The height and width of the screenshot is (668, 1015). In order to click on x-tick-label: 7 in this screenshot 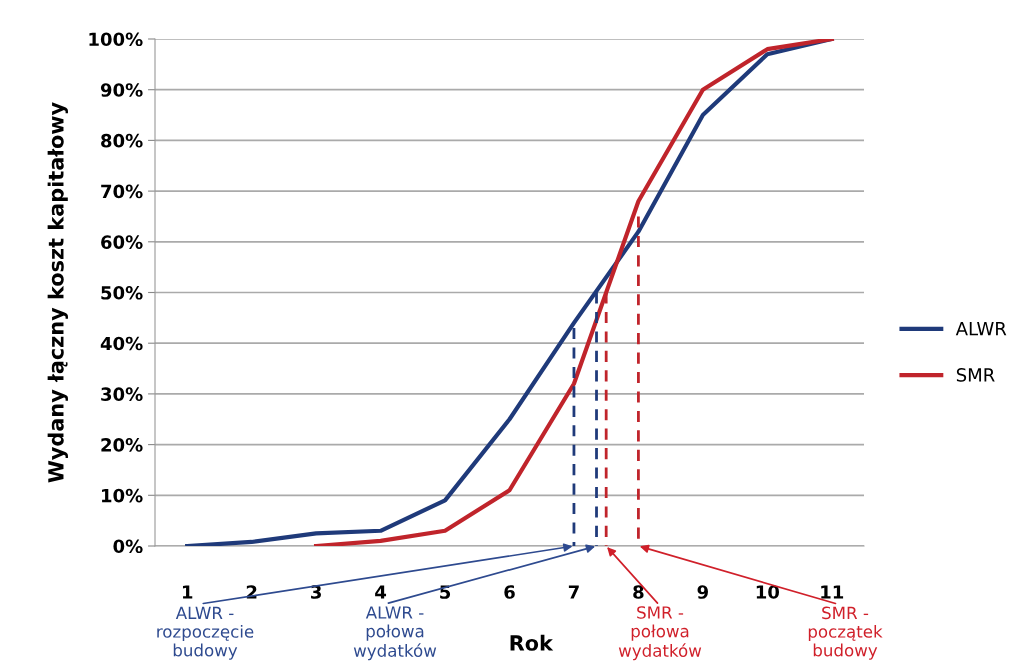, I will do `click(573, 592)`.